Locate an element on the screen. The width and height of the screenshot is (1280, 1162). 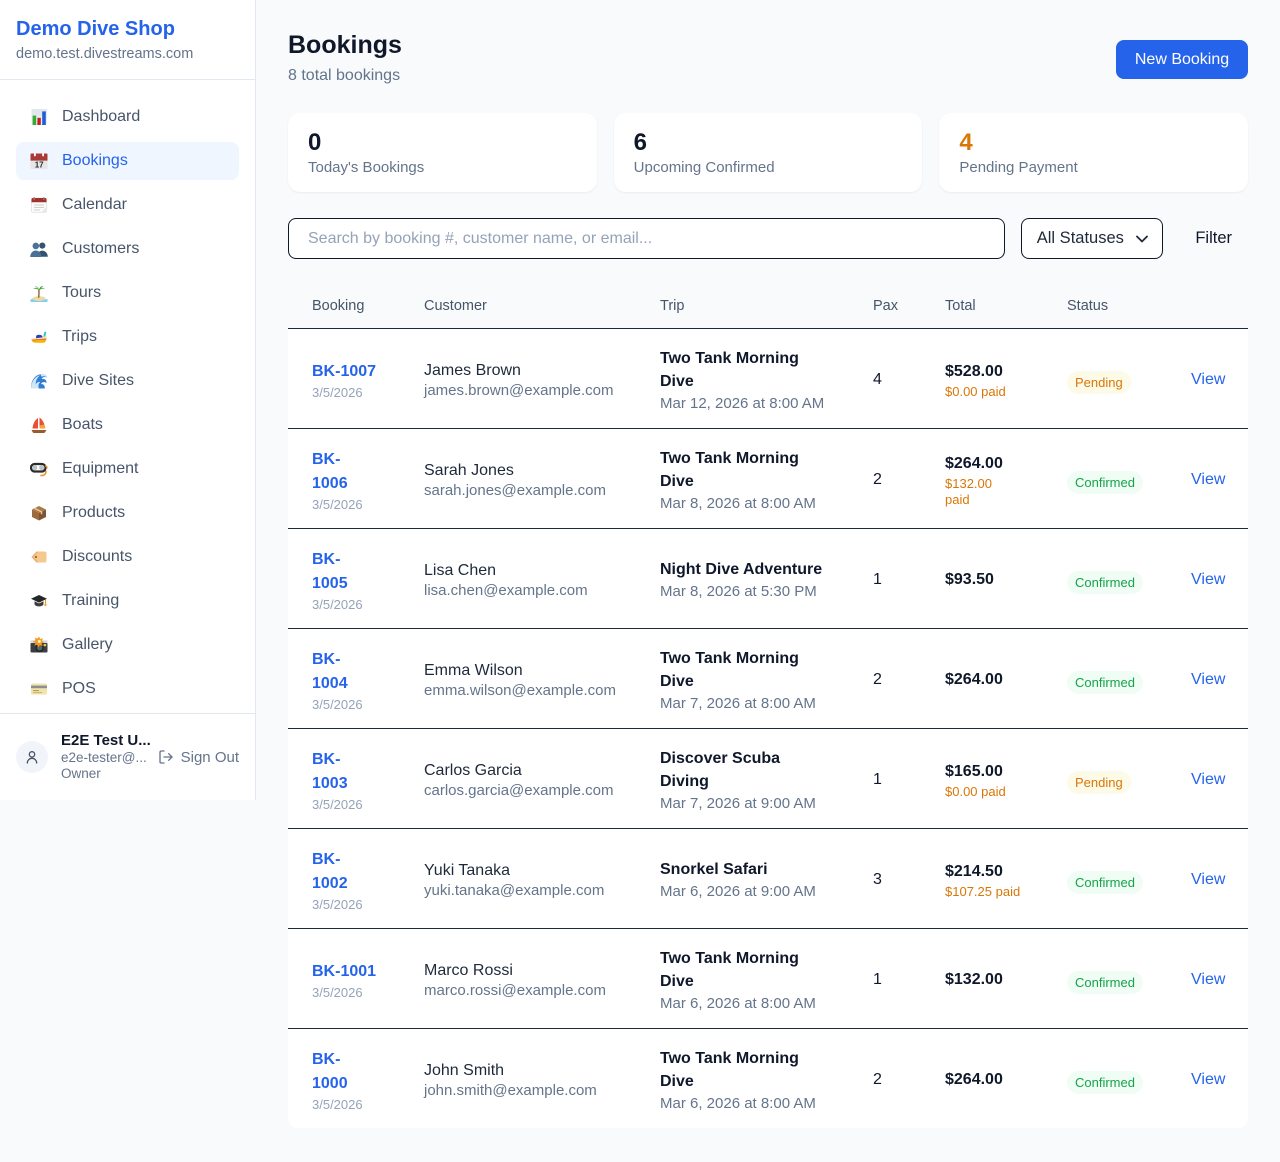
svg-text: 17 is located at coordinates (39, 165).